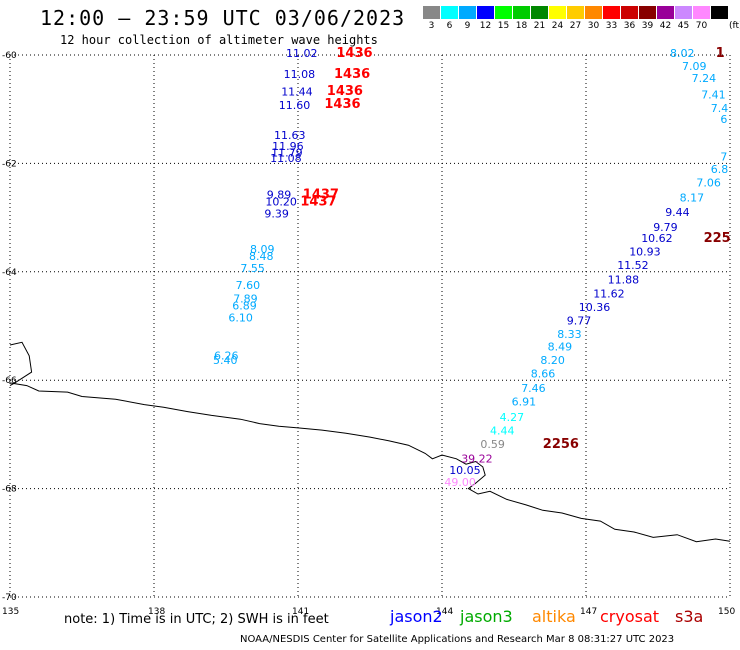 Image resolution: width=740 pixels, height=650 pixels. I want to click on wave-height-value: 7.4, so click(720, 108).